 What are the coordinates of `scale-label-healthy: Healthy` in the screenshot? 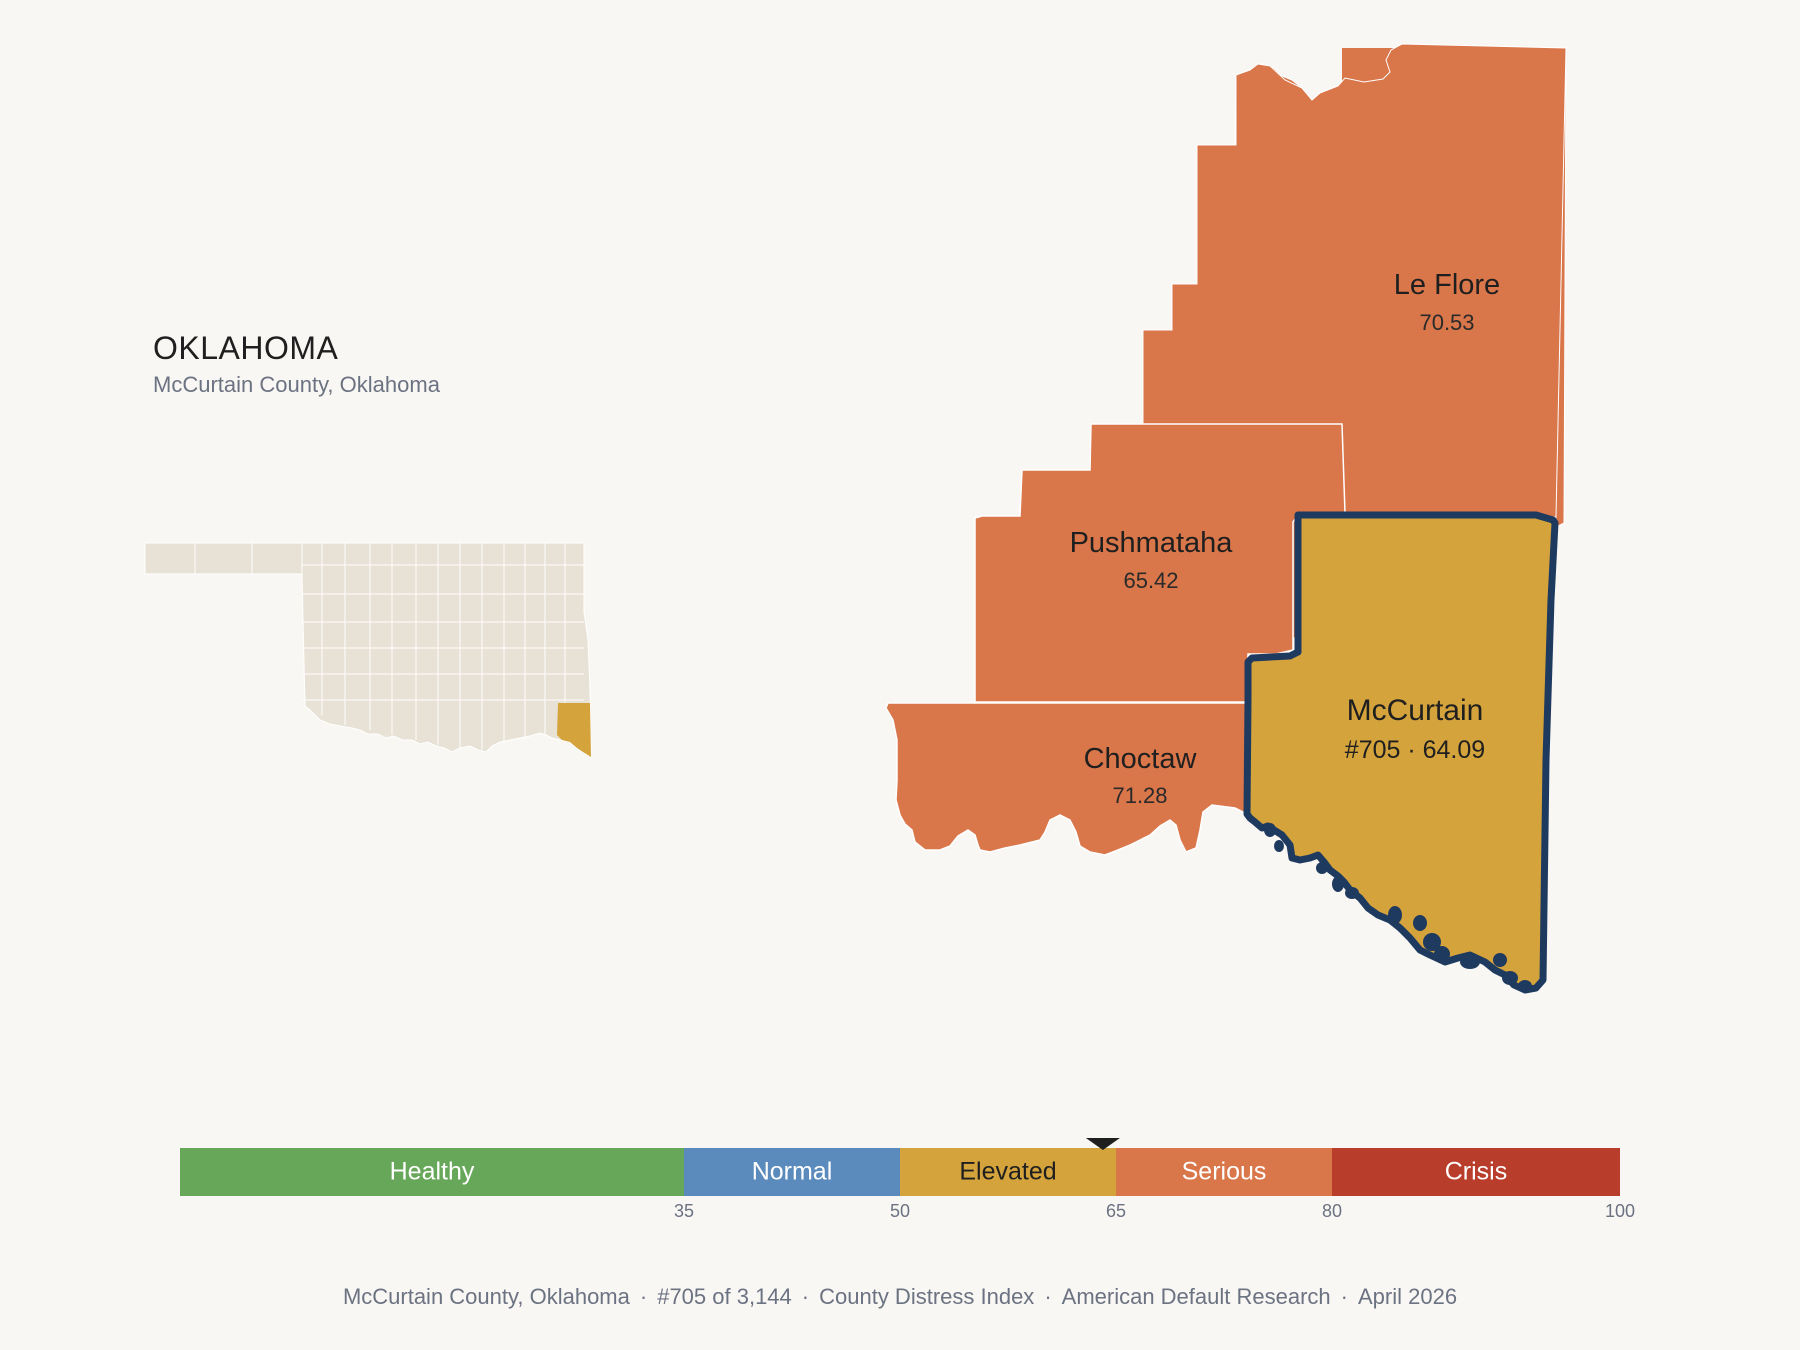 It's located at (432, 1172).